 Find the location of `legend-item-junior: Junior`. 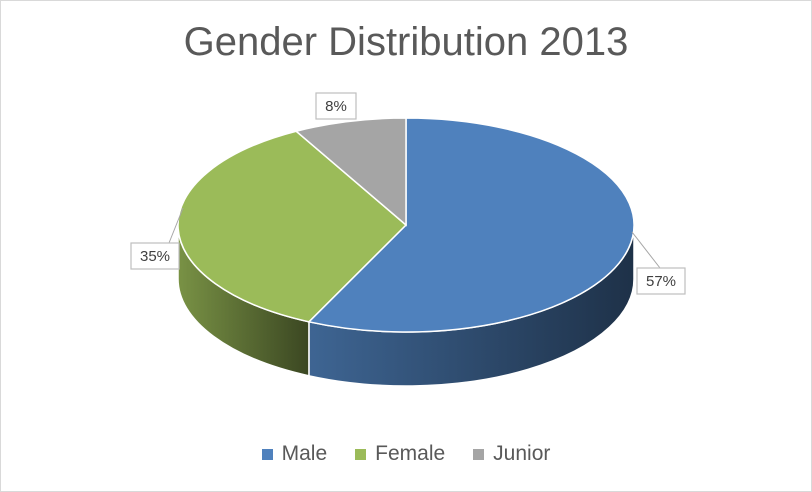

legend-item-junior: Junior is located at coordinates (511, 454).